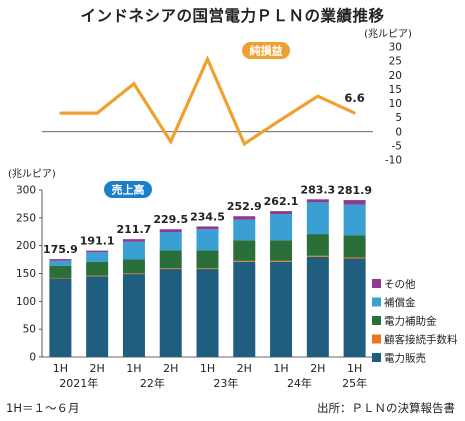 The width and height of the screenshot is (465, 421). I want to click on legend-label: その他, so click(400, 284).